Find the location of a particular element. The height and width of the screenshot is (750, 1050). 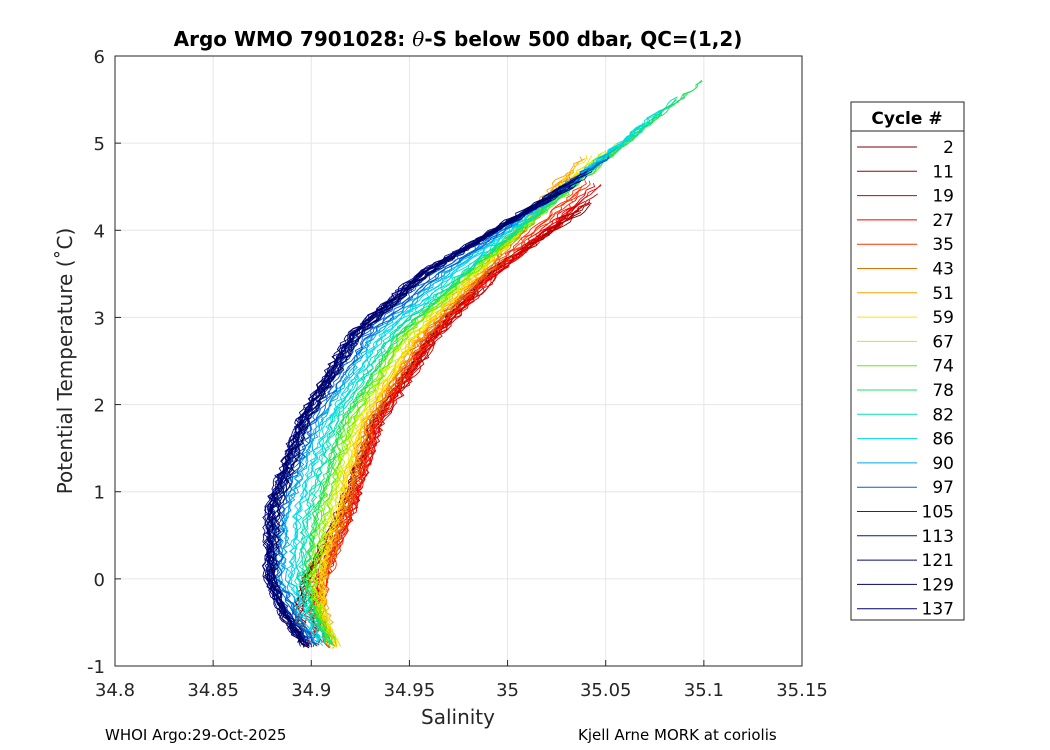

title-prefix: Argo WMO 7901028: is located at coordinates (293, 39).